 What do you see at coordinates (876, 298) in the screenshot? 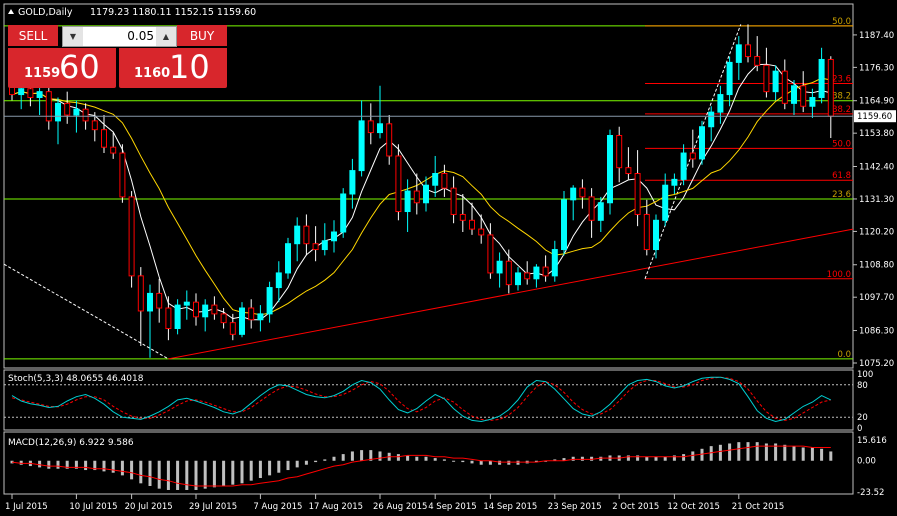
I see `price-tick-label: 1097.70` at bounding box center [876, 298].